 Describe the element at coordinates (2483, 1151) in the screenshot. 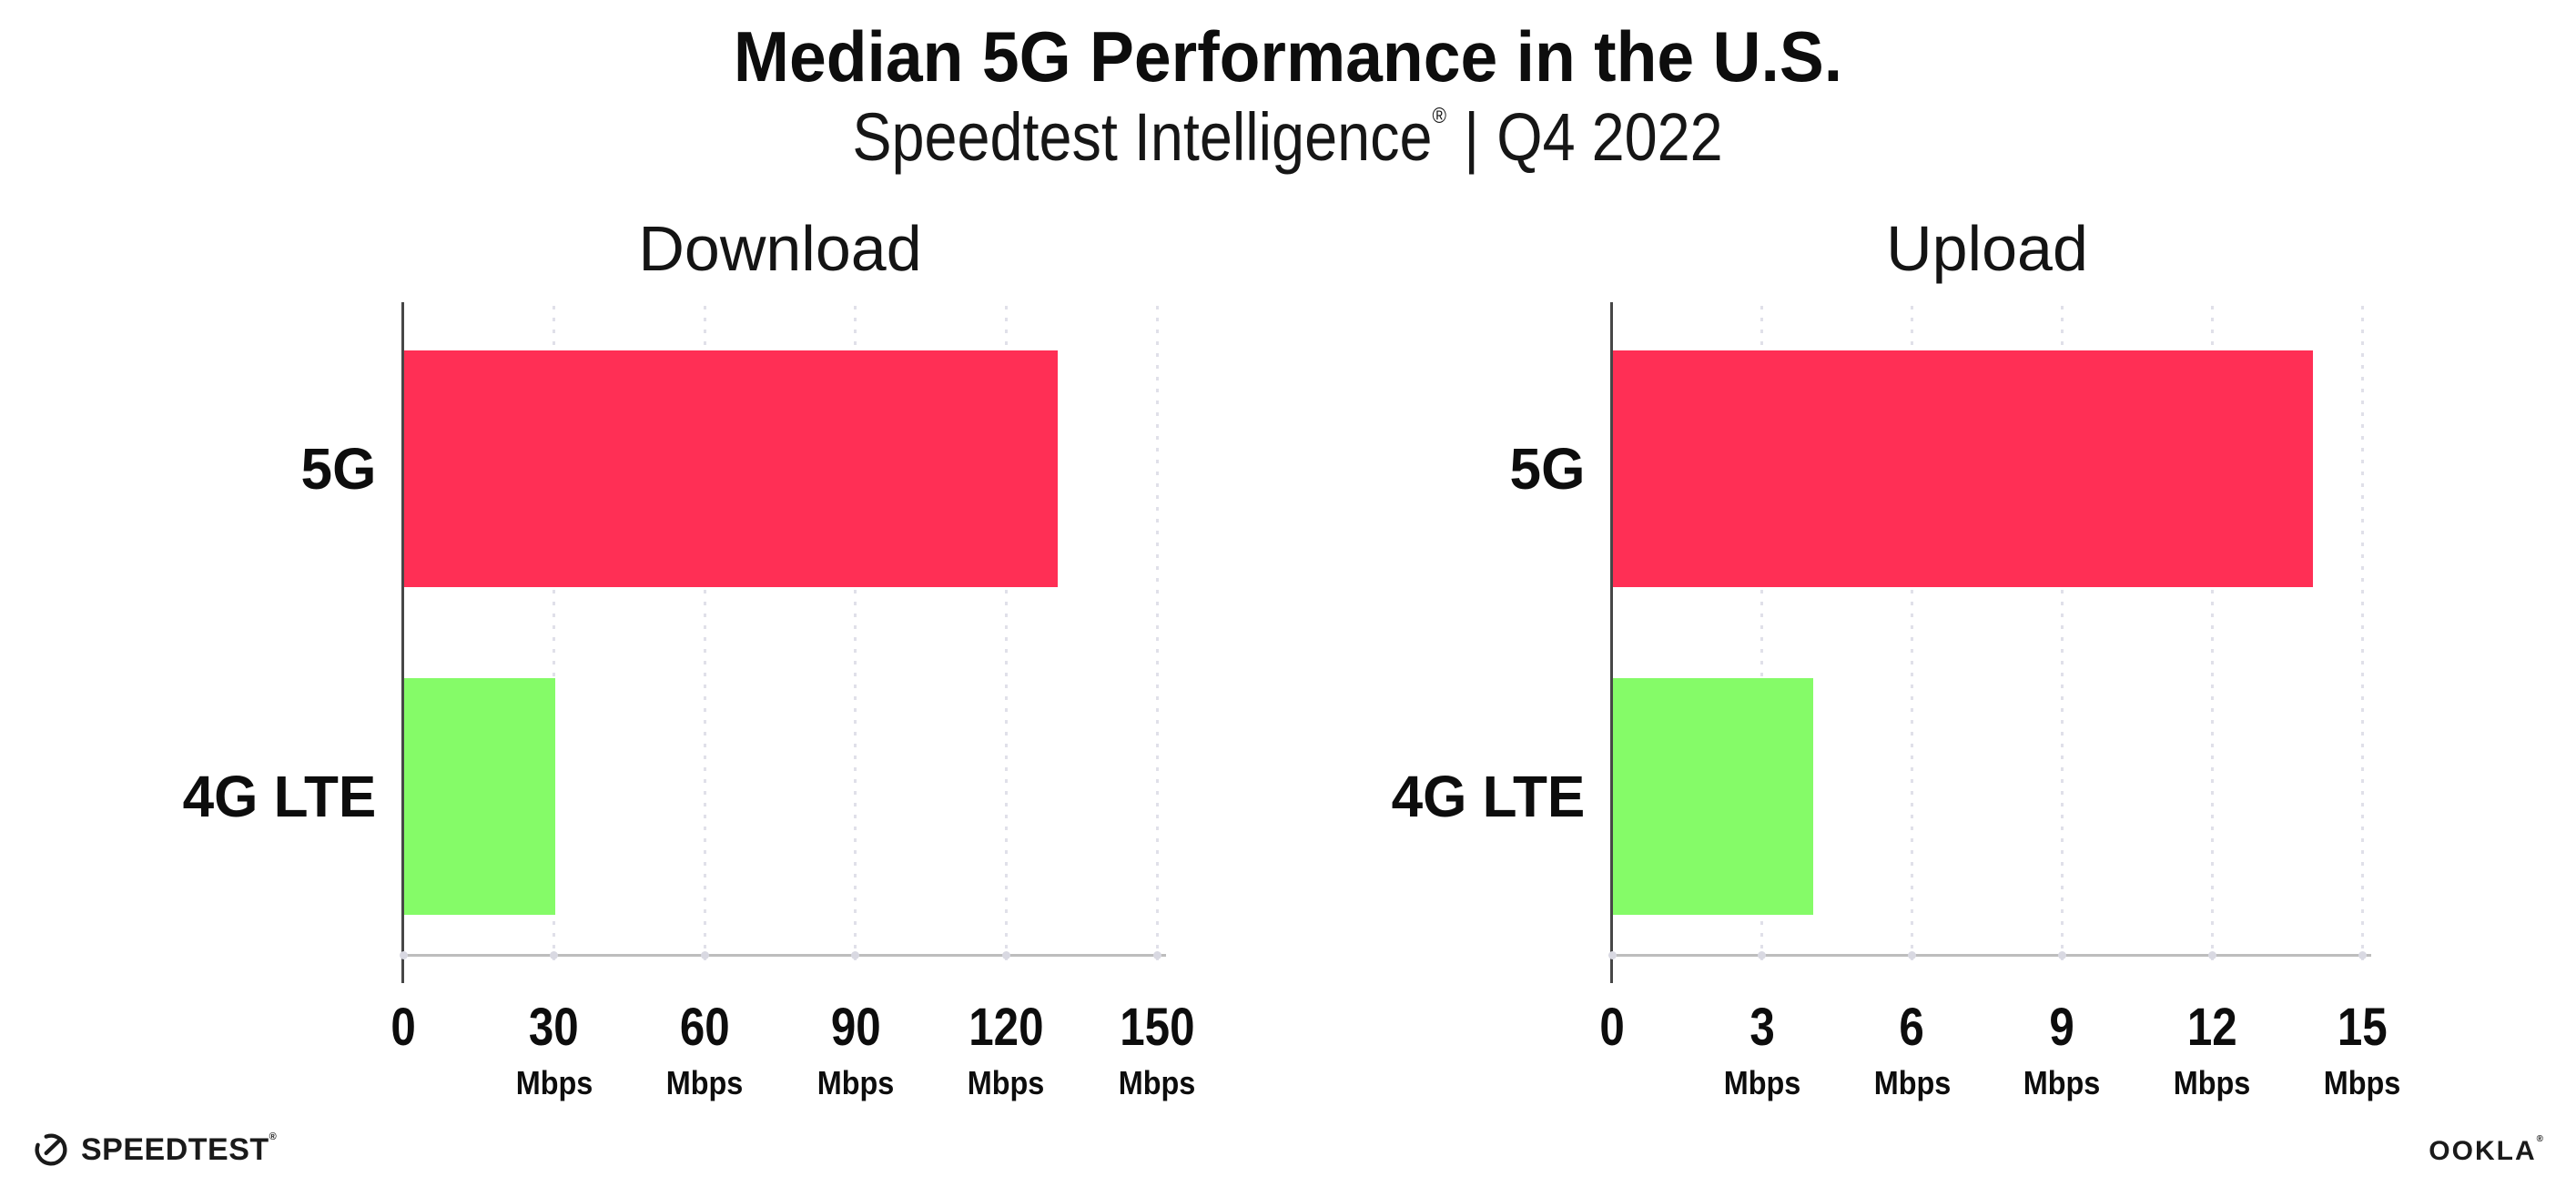

I see `ookla-wordmark: OOKLA` at that location.